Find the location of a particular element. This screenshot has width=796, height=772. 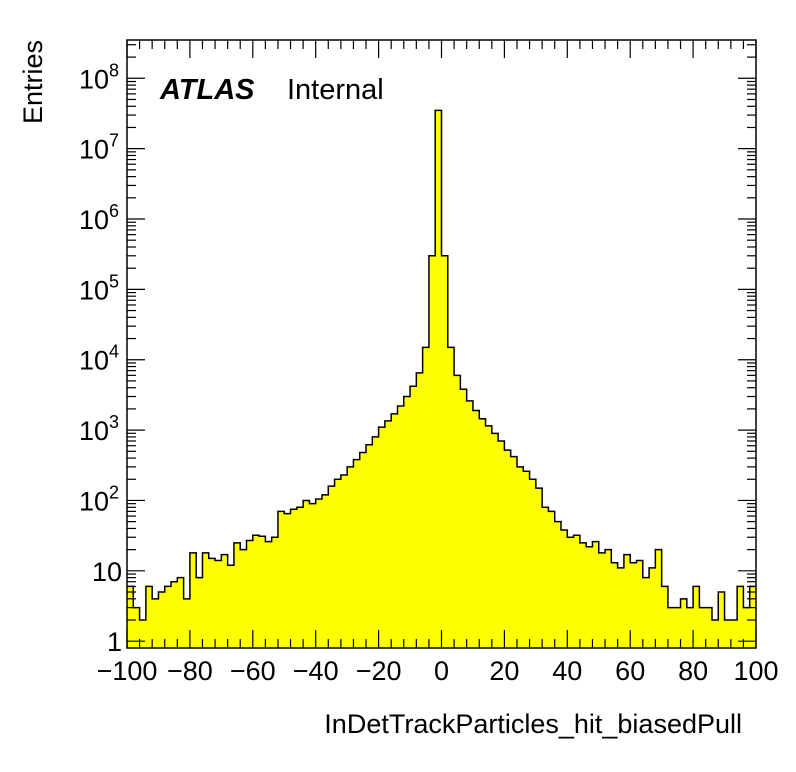

x-tick-label: −100 is located at coordinates (127, 671).